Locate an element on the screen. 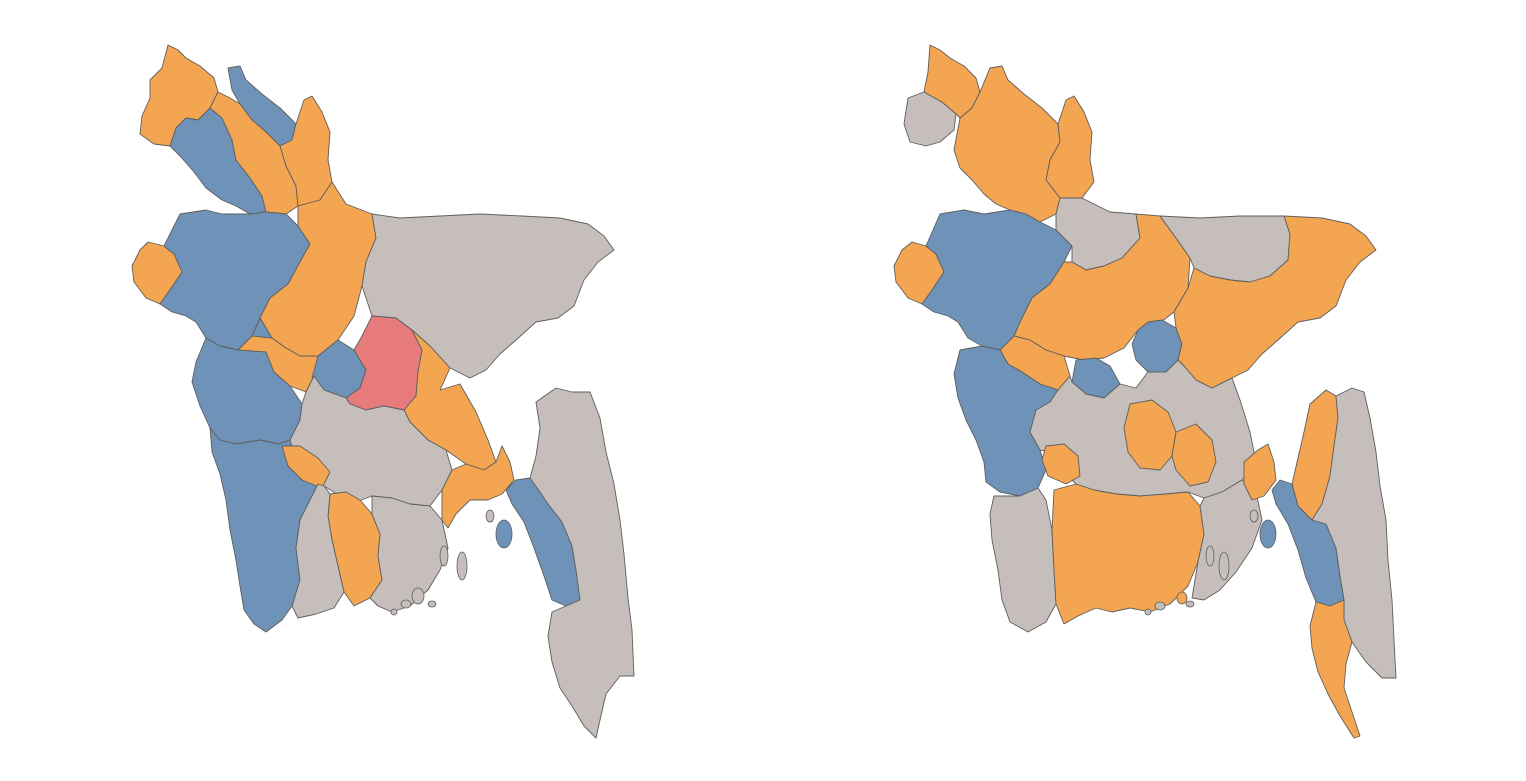  region-sw-orange-small is located at coordinates (1061, 464).